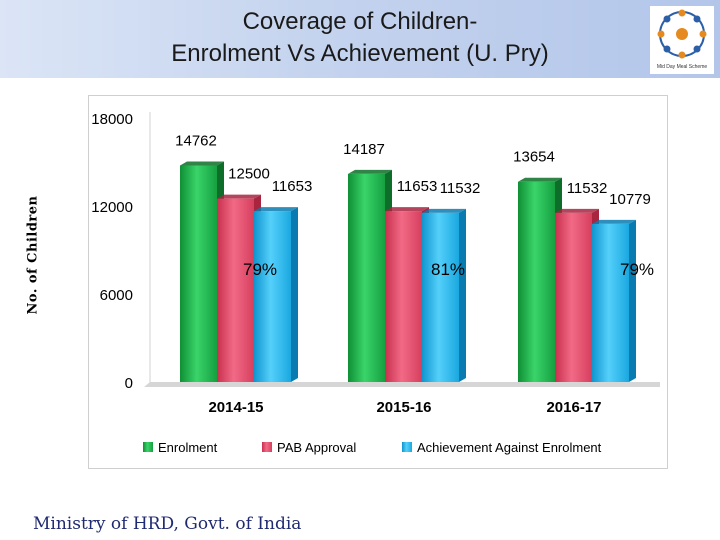  Describe the element at coordinates (534, 157) in the screenshot. I see `value-label: 13654` at that location.